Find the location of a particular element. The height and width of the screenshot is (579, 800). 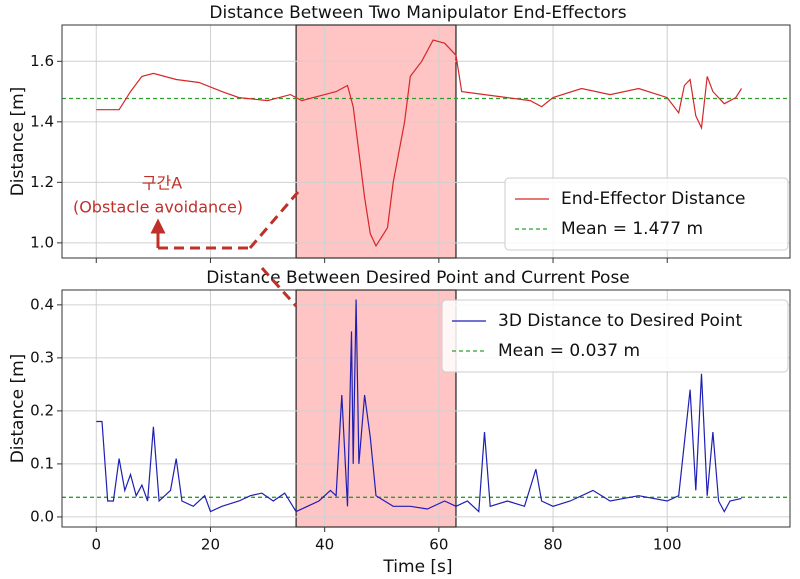

y-tick-label: 0.3 is located at coordinates (42, 357).